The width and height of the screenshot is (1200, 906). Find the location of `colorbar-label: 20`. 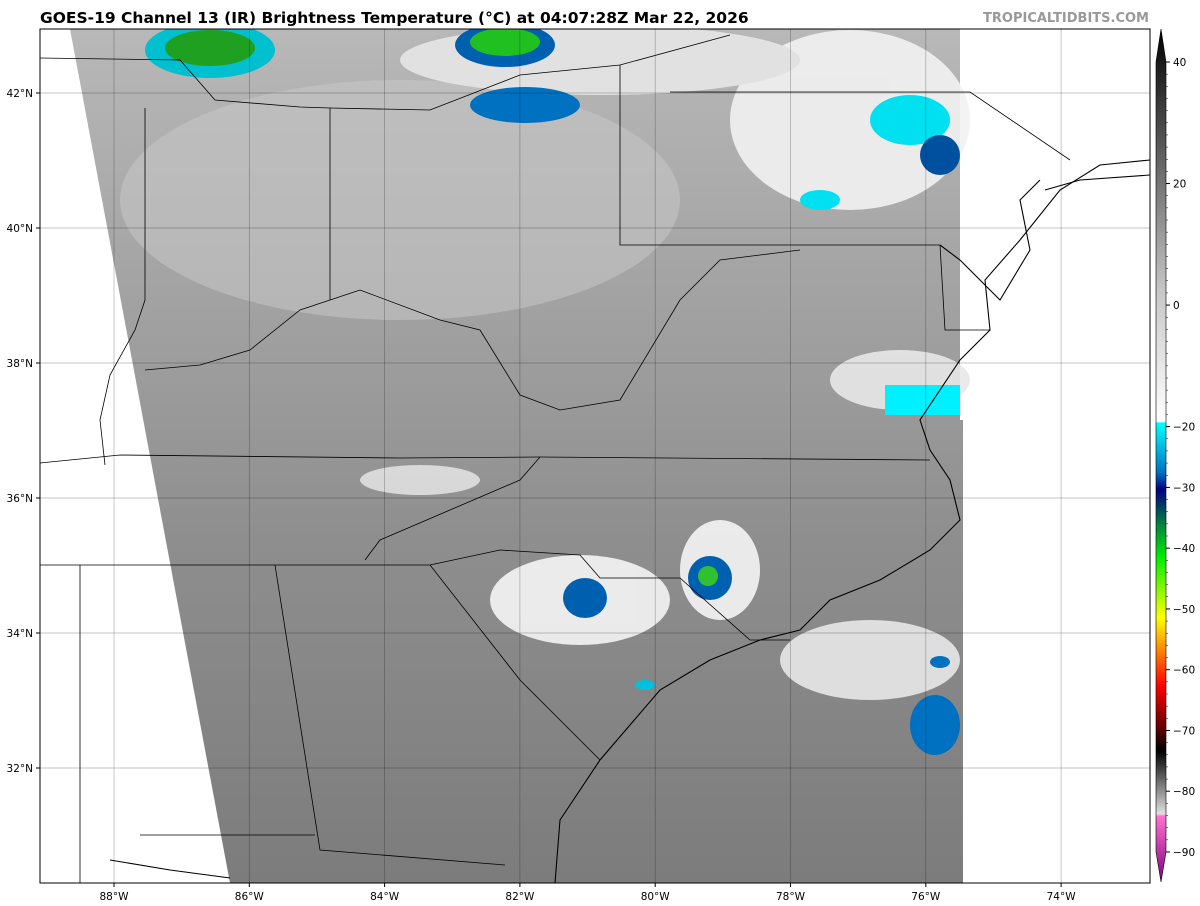

colorbar-label: 20 is located at coordinates (1179, 185).